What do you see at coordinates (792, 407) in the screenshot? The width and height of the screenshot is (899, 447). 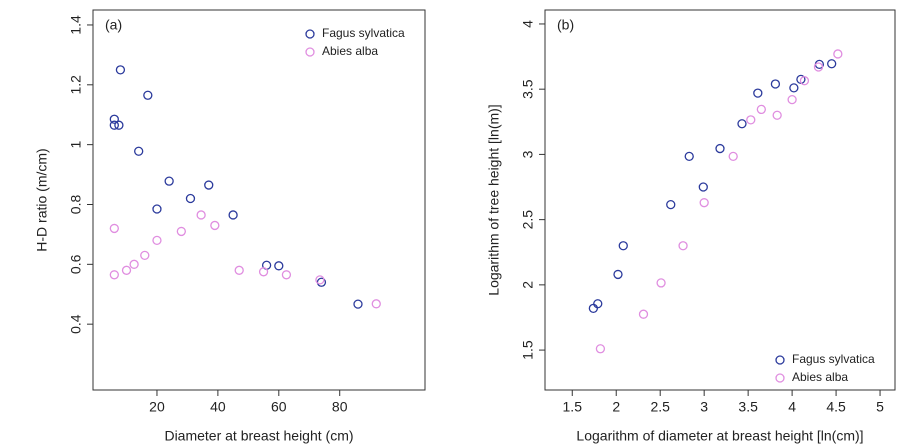 I see `x-tick-label: 4` at bounding box center [792, 407].